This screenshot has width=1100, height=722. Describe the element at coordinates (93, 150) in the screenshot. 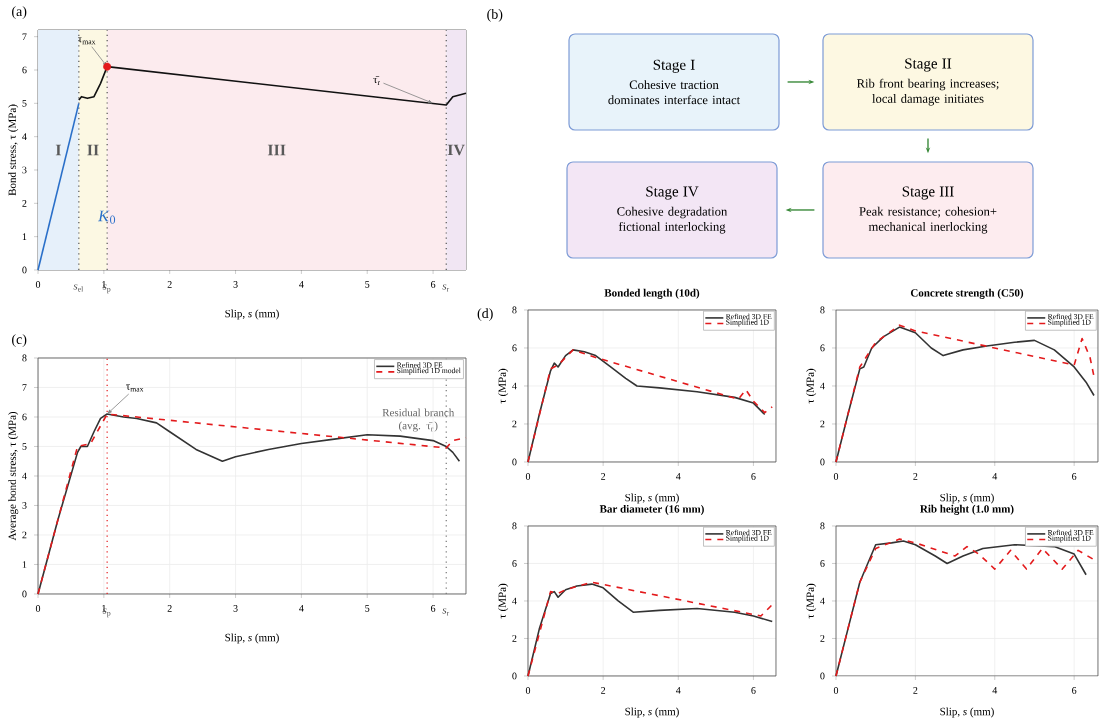

I see `band-label: II` at that location.